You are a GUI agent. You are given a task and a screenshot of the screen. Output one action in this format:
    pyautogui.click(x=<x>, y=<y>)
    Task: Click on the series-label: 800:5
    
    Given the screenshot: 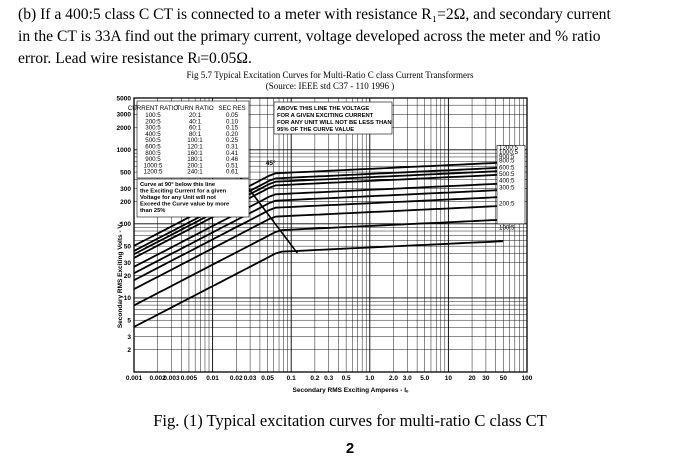 What is the action you would take?
    pyautogui.click(x=507, y=161)
    